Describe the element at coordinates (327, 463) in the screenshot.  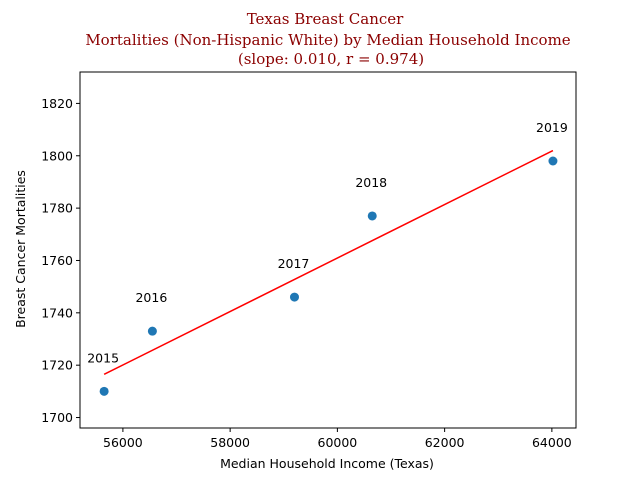
I see `x-axis-label: Median Household Income (Texas)` at that location.